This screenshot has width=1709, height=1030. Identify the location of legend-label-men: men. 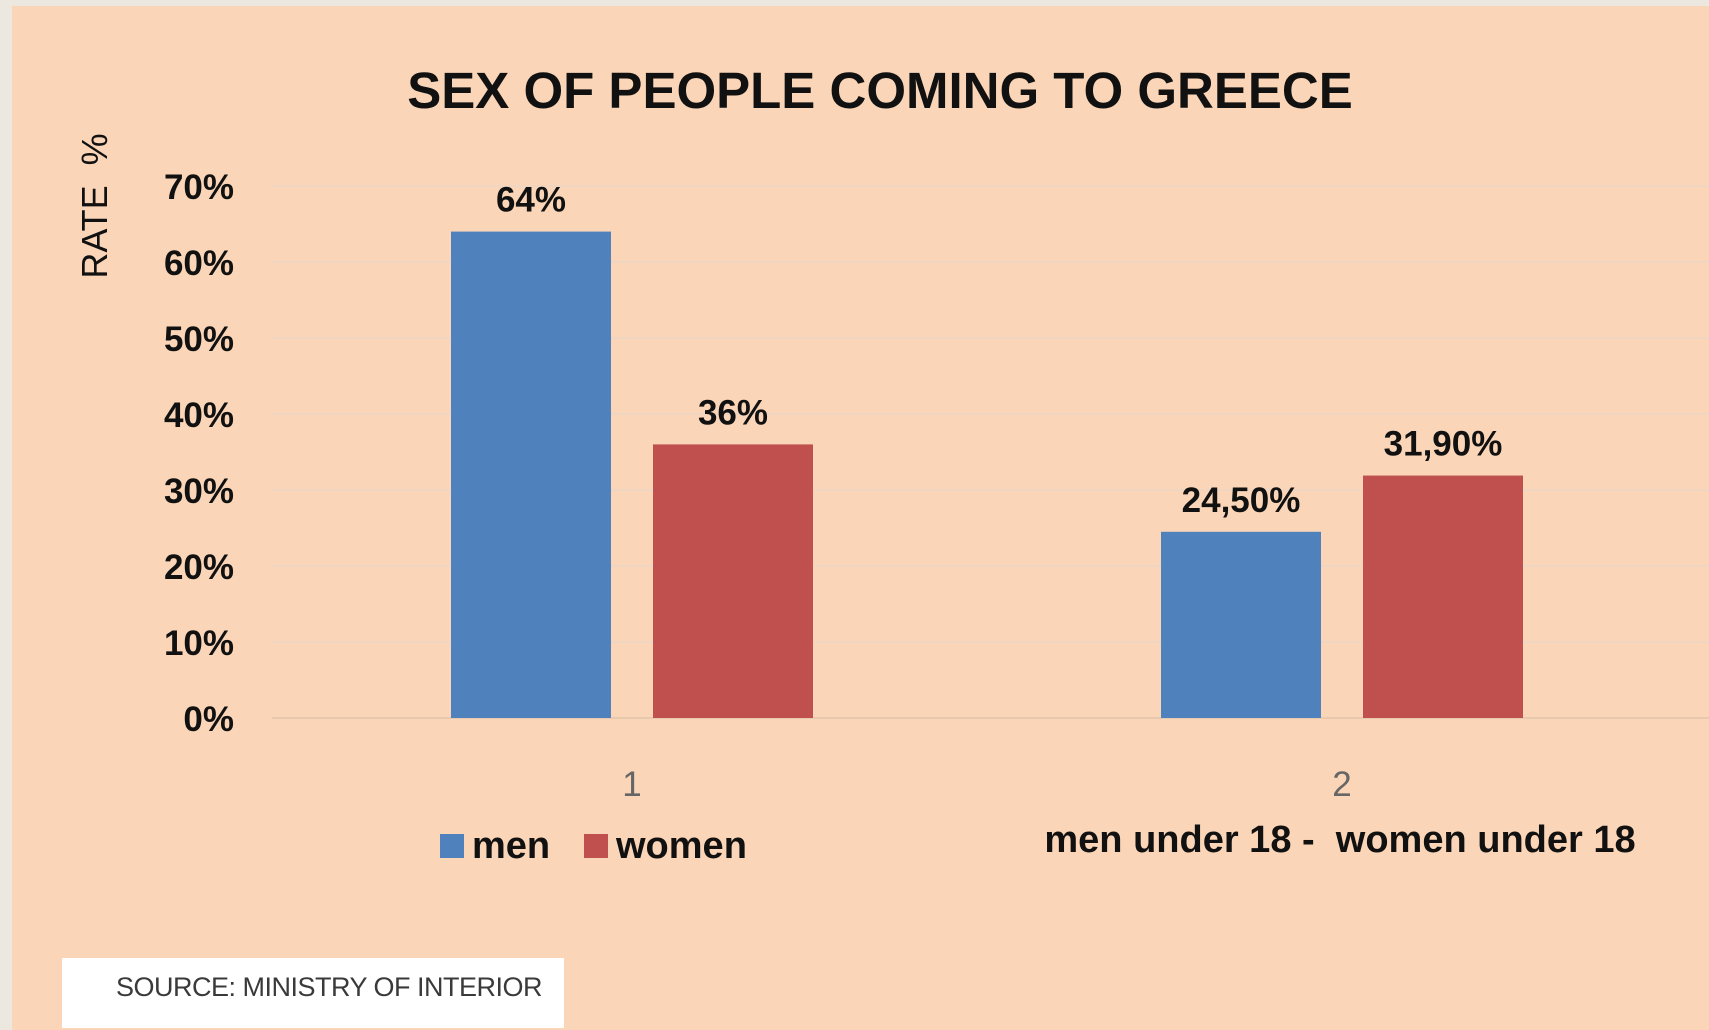
(511, 846).